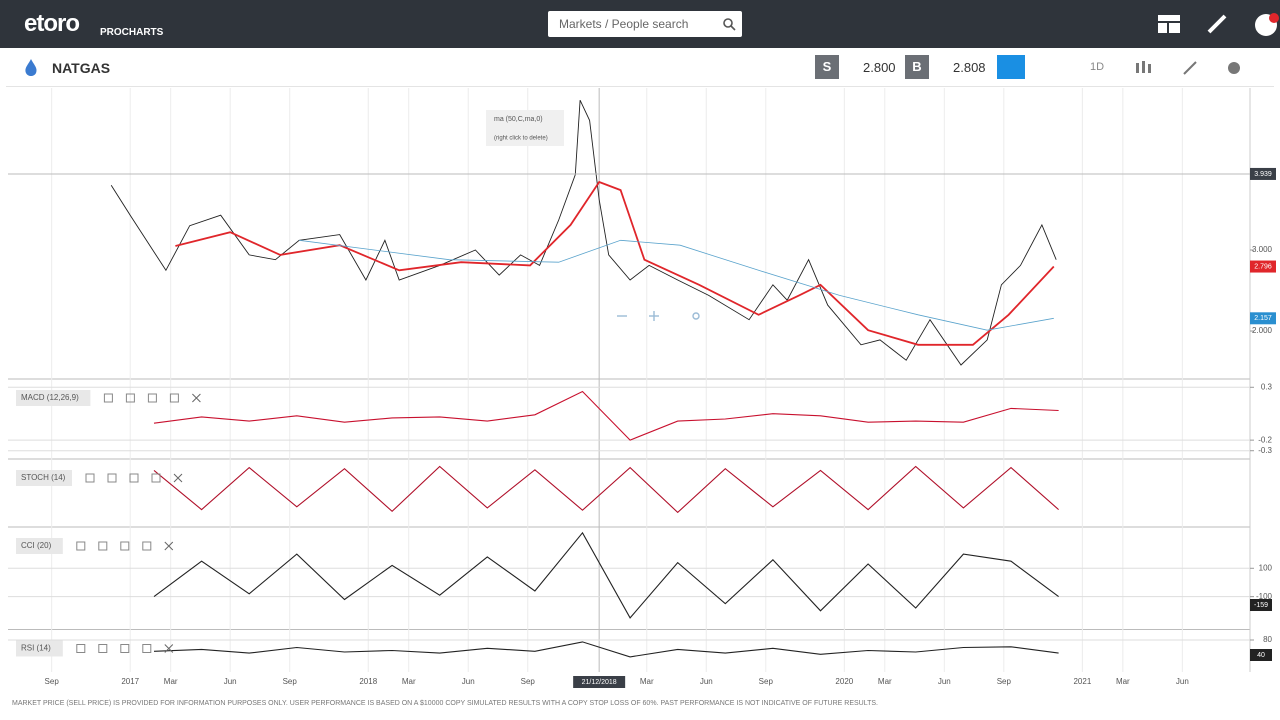 The height and width of the screenshot is (720, 1280). I want to click on last-value-label: 40, so click(1261, 655).